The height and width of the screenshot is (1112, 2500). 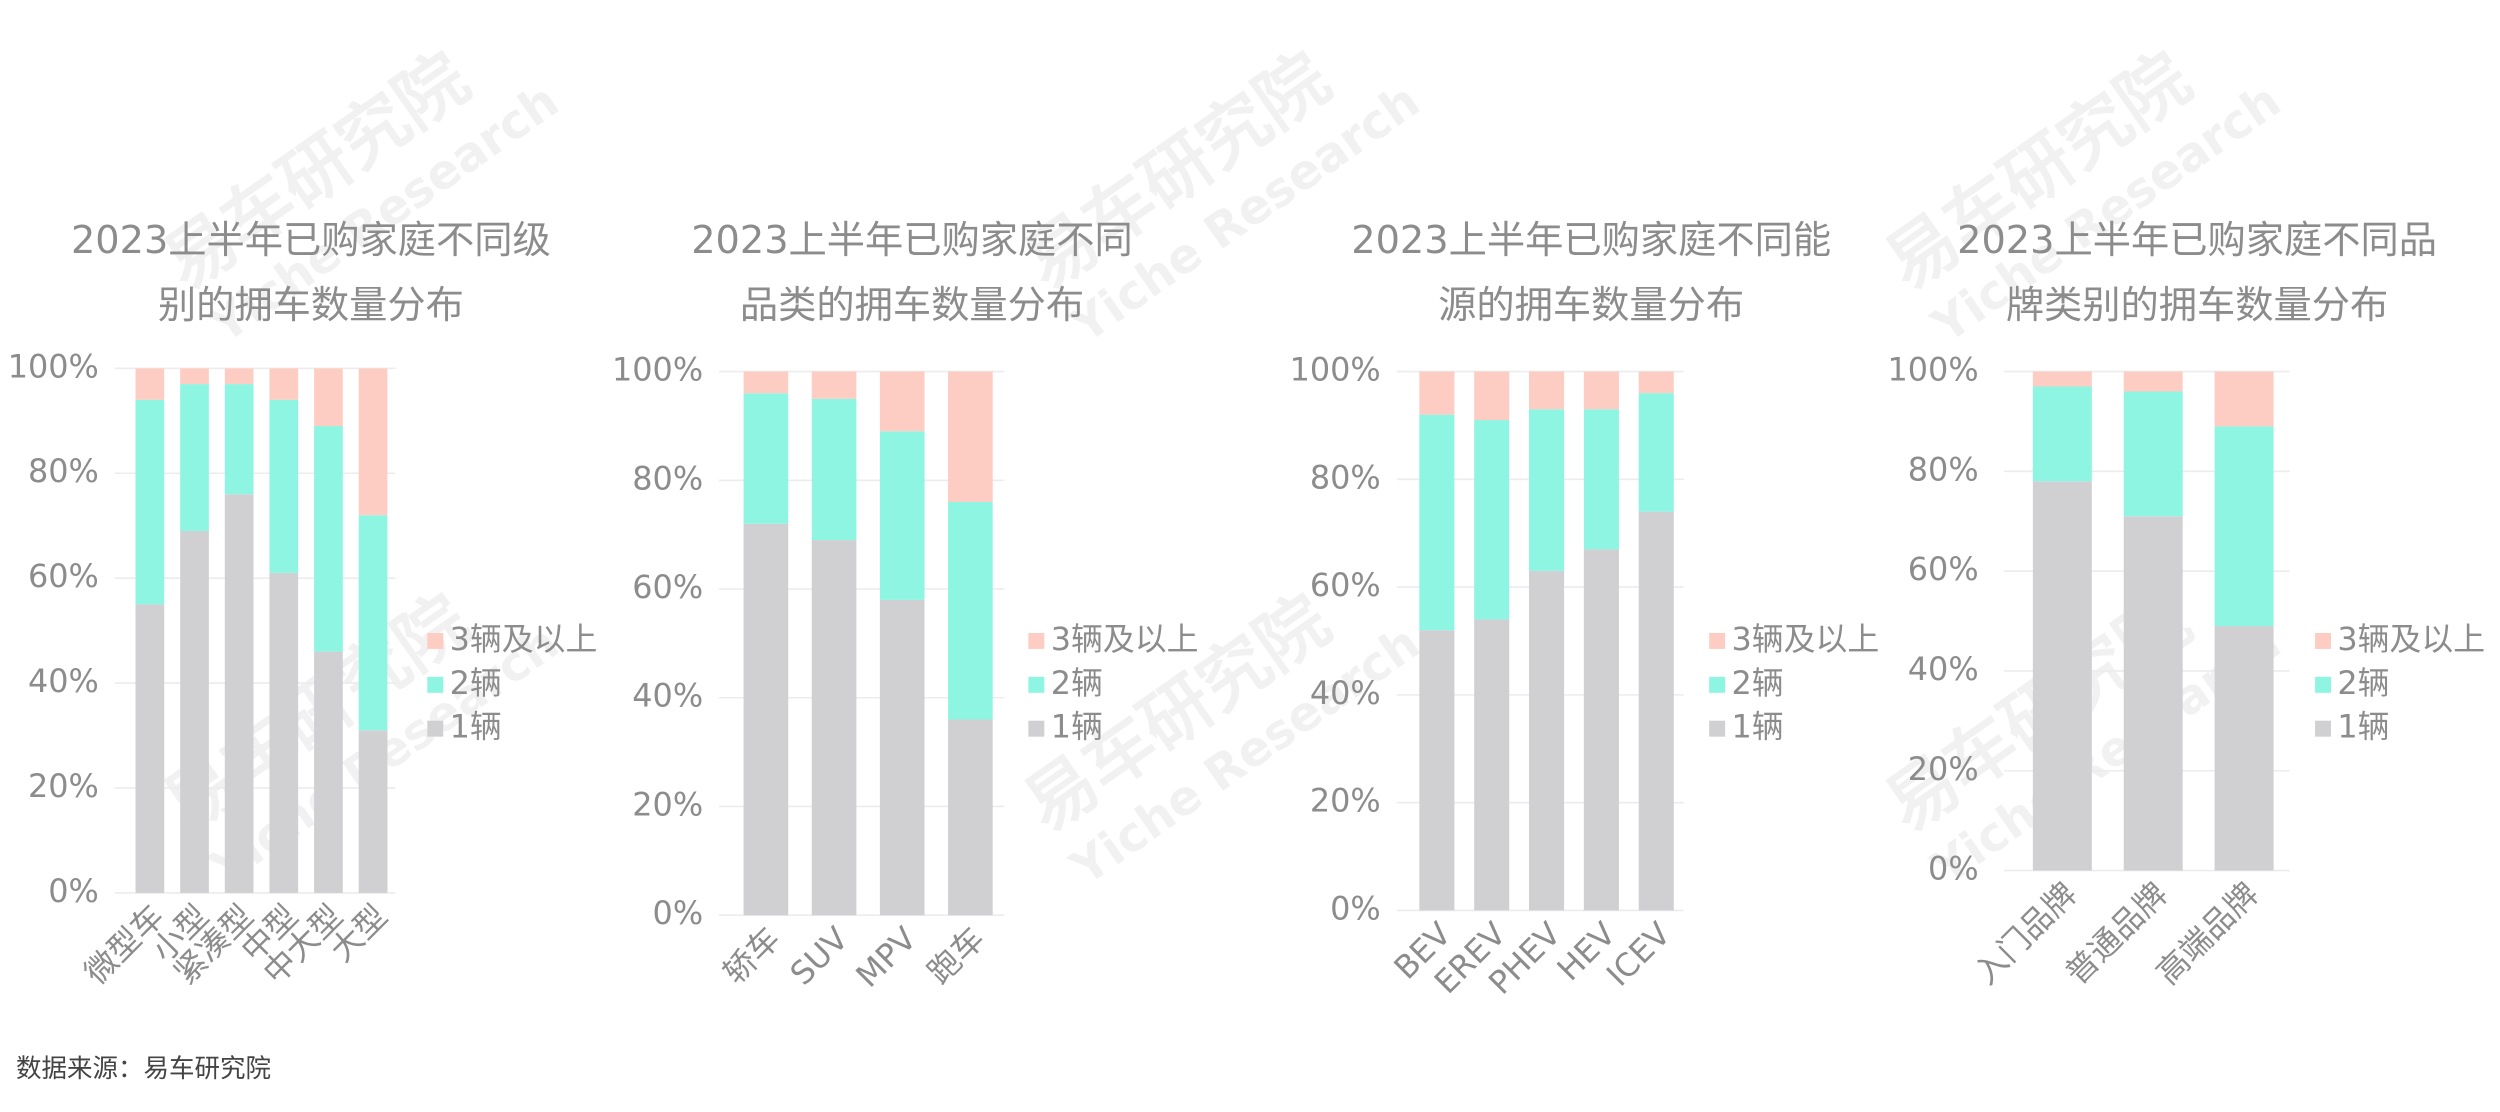 What do you see at coordinates (912, 305) in the screenshot?
I see `chart-title: 品类的拥车数量分布` at bounding box center [912, 305].